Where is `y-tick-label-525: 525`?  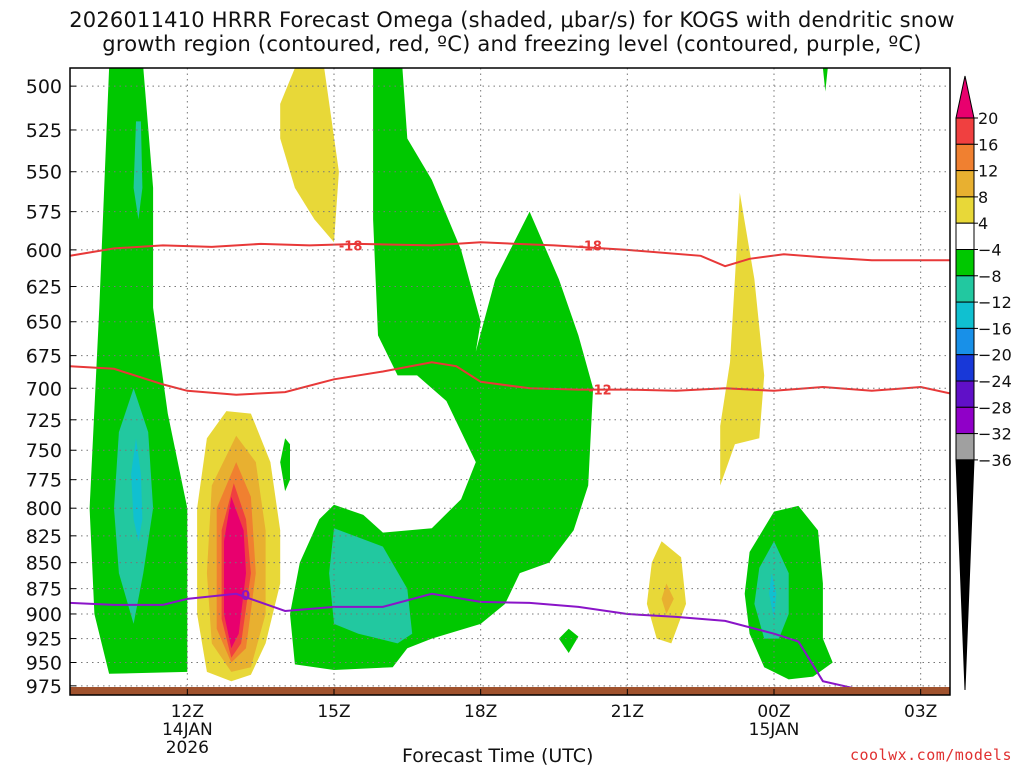
y-tick-label-525: 525 is located at coordinates (44, 131).